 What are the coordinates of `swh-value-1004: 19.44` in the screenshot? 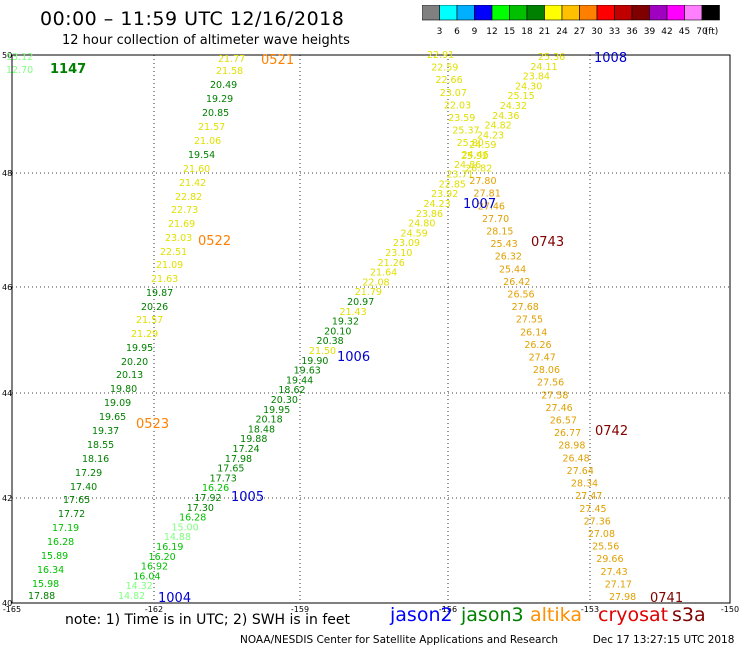 It's located at (299, 380).